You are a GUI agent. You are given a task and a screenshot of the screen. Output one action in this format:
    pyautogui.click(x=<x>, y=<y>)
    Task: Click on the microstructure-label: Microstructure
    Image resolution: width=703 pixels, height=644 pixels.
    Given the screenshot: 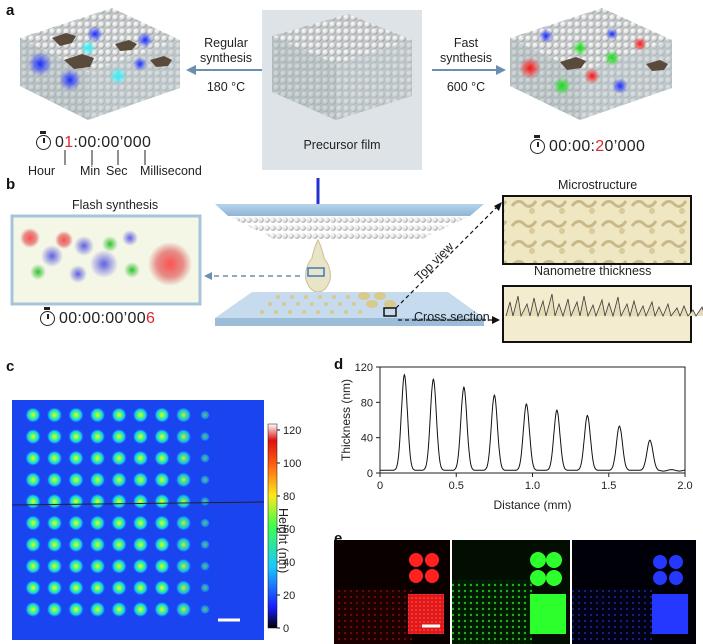 What is the action you would take?
    pyautogui.click(x=598, y=185)
    